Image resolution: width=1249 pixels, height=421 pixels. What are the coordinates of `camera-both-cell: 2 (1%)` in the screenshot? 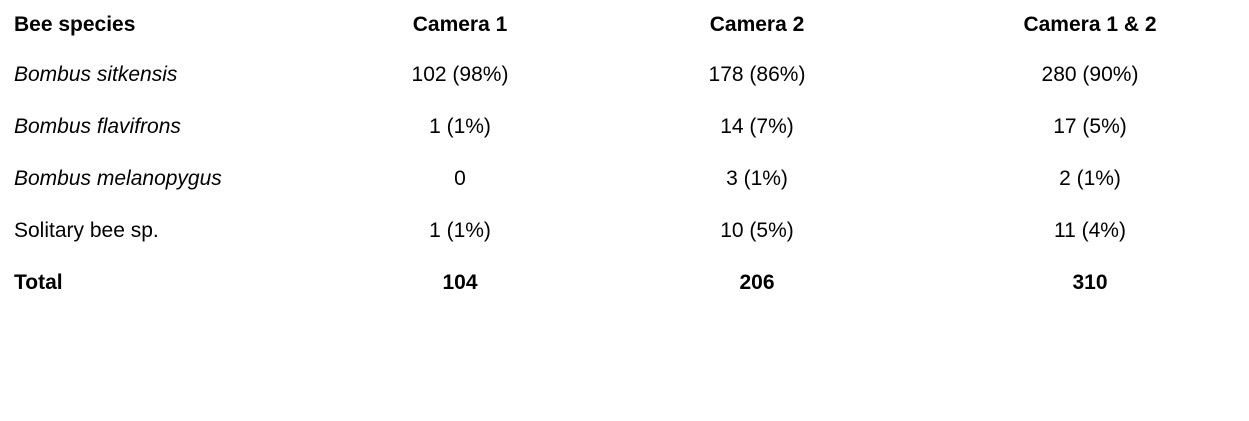 It's located at (1090, 178).